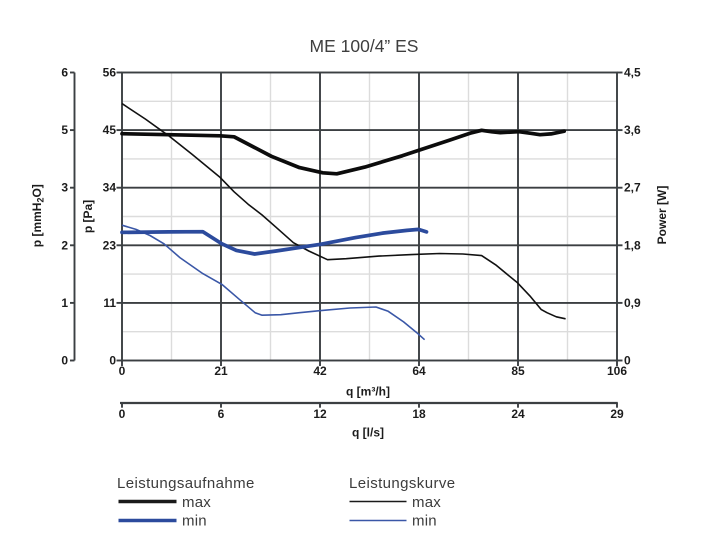 The image size is (705, 551). I want to click on svg-text: 42, so click(320, 371).